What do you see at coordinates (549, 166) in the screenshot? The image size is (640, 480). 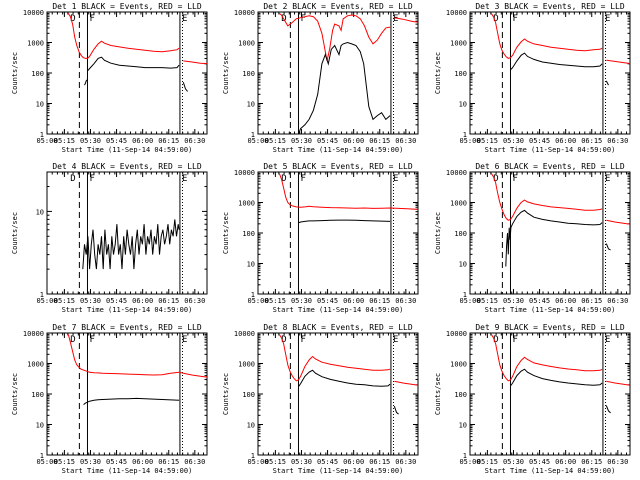 I see `chart-title: Det 6 BLACK = Events, RED = LLD` at bounding box center [549, 166].